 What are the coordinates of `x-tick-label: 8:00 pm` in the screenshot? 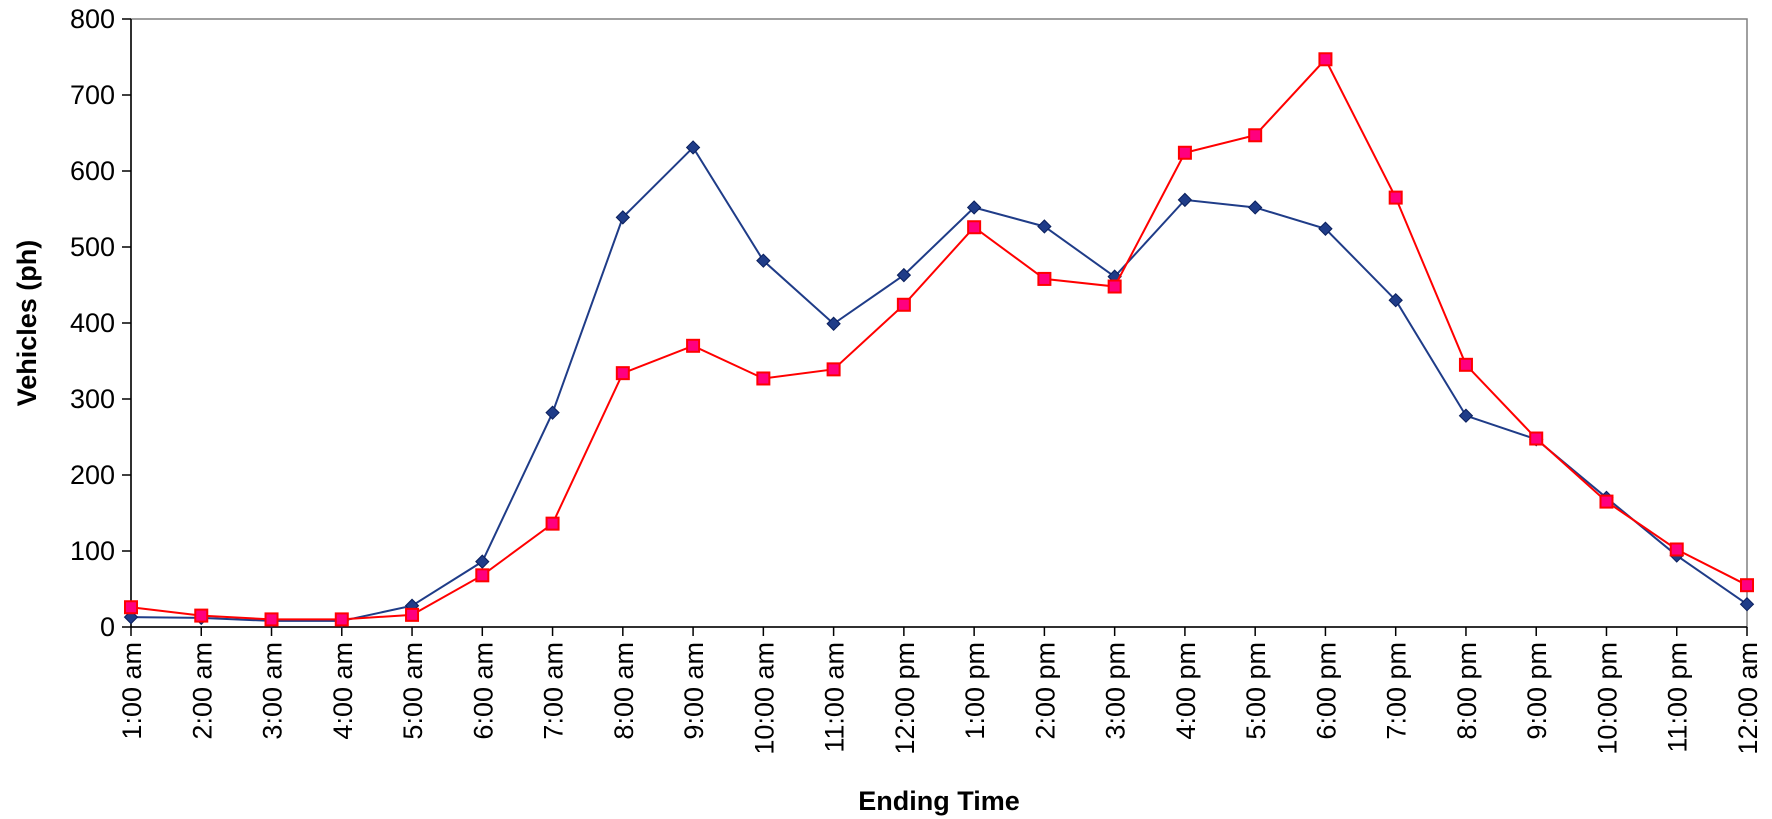 It's located at (1467, 691).